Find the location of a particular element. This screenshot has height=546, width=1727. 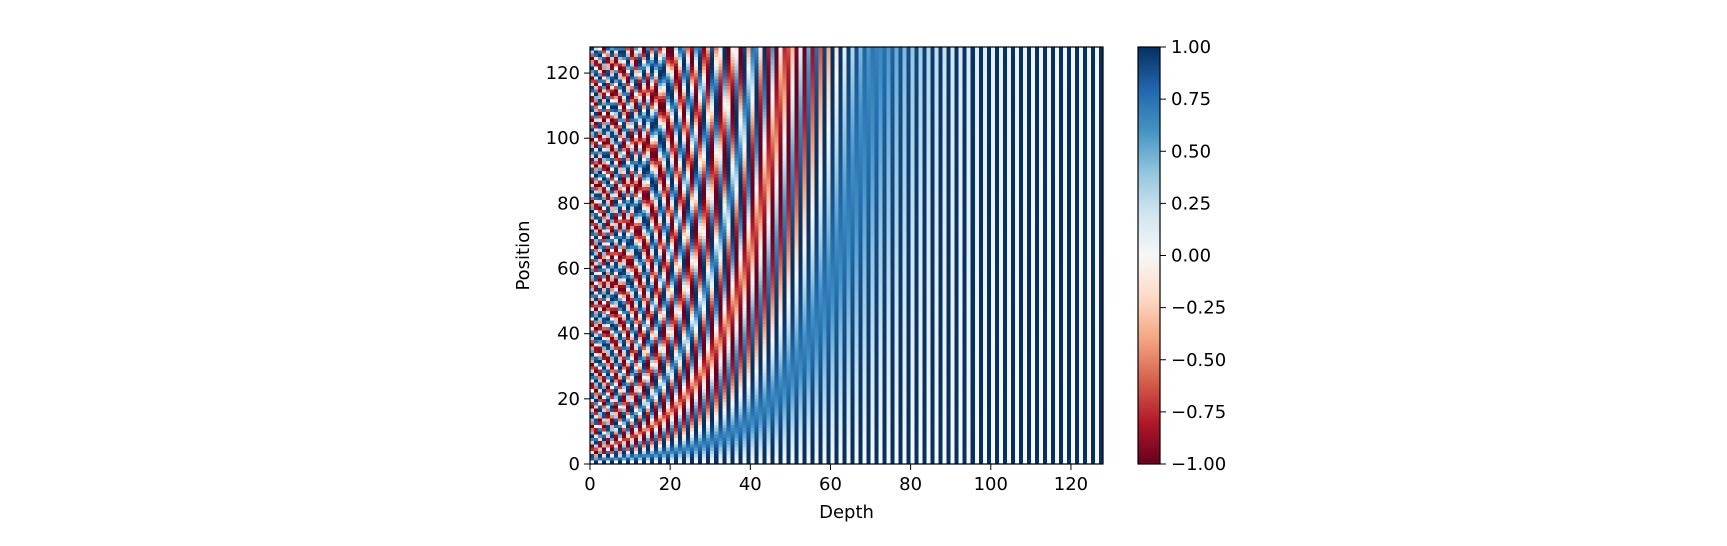

x-tick-label: 120 is located at coordinates (1071, 484).